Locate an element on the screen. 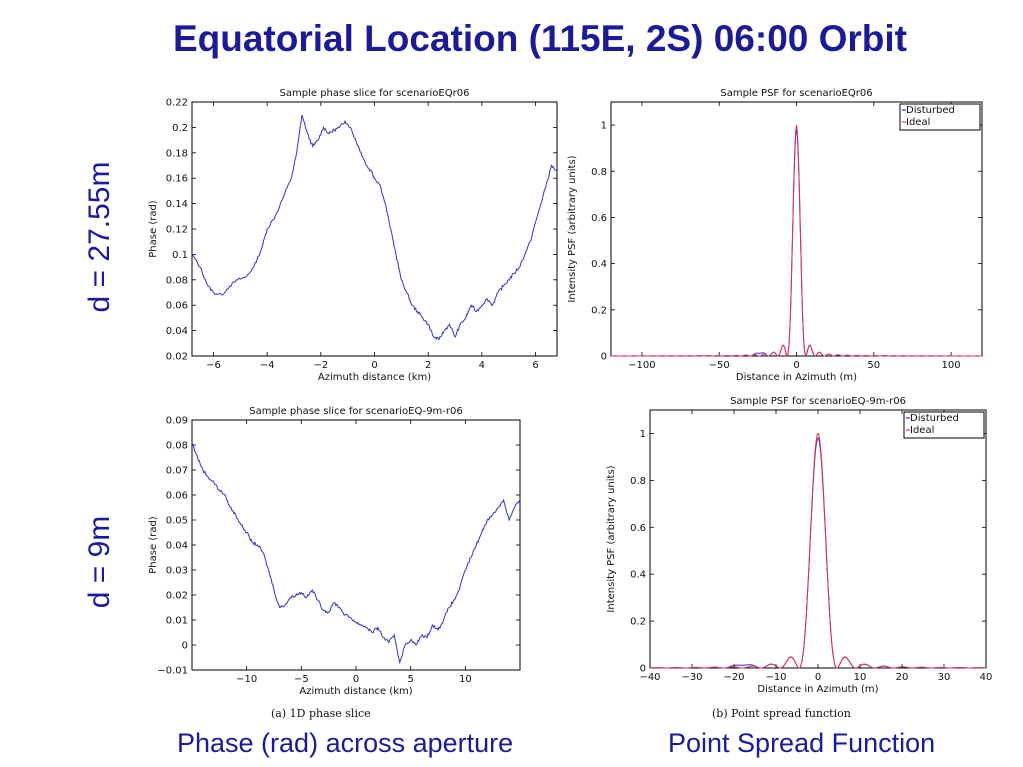 This screenshot has width=1023, height=767. y-tick-label: 0.14 is located at coordinates (177, 204).